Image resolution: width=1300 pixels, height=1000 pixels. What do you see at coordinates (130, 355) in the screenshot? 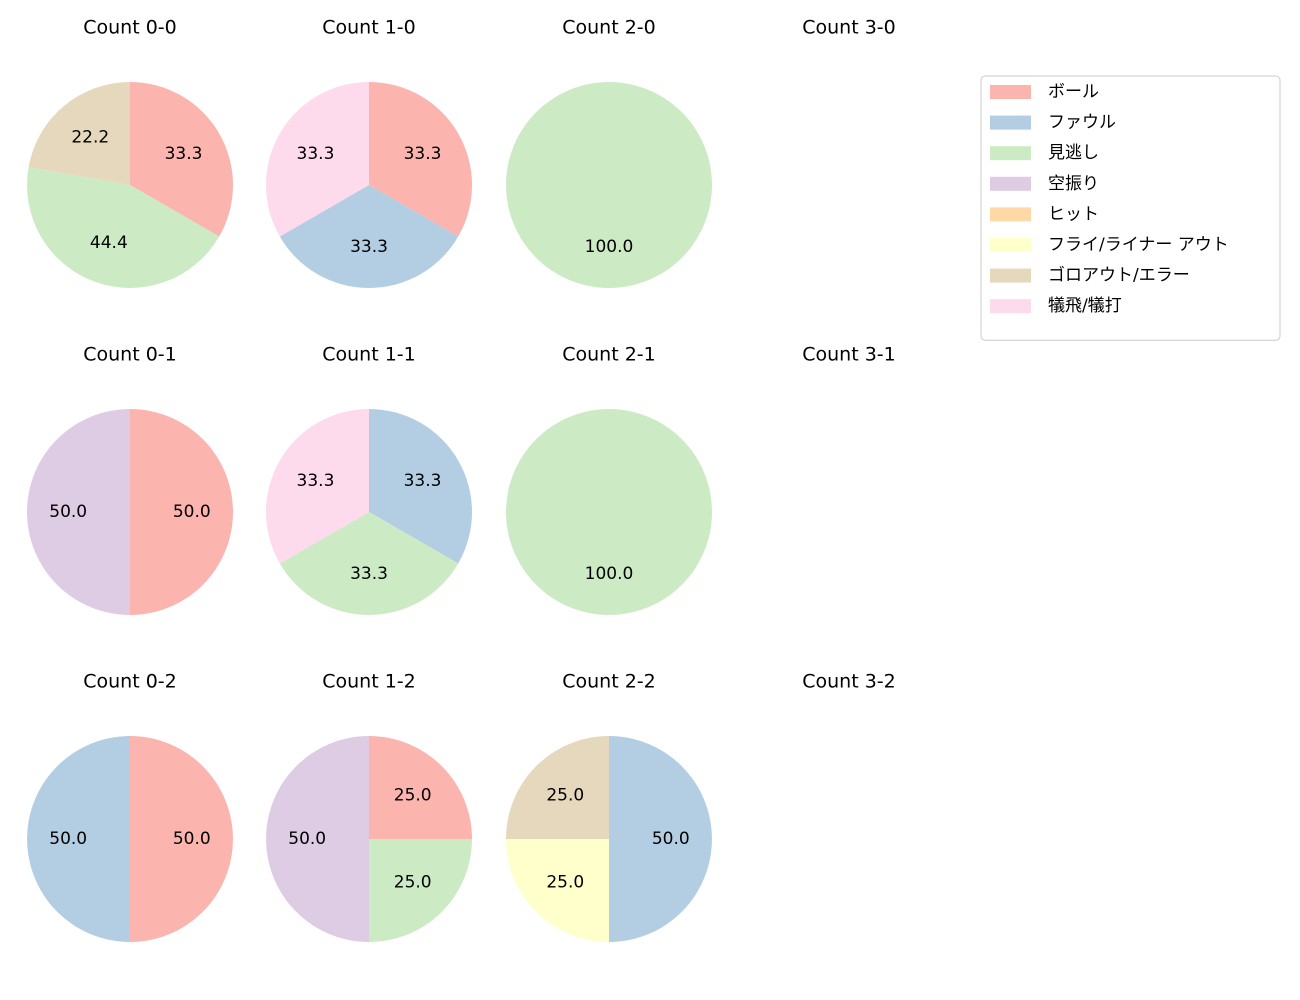
I see `pie-title: Count 0-1` at bounding box center [130, 355].